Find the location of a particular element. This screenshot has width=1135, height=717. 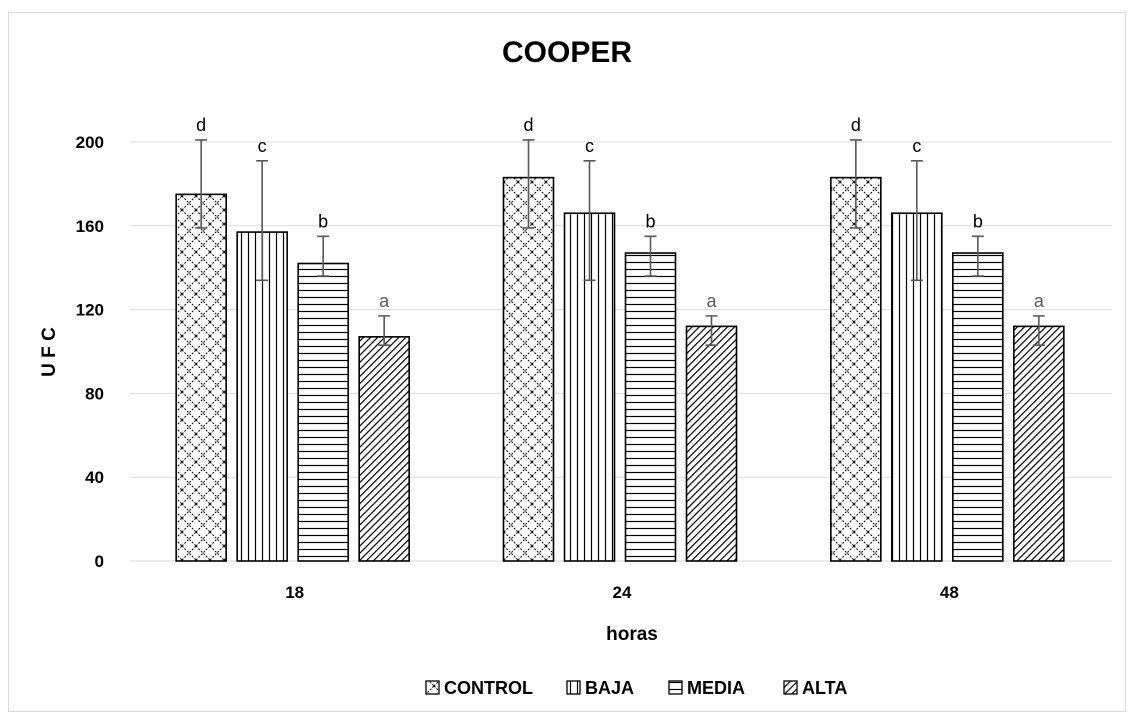

x-tick-label: 24 is located at coordinates (622, 592).